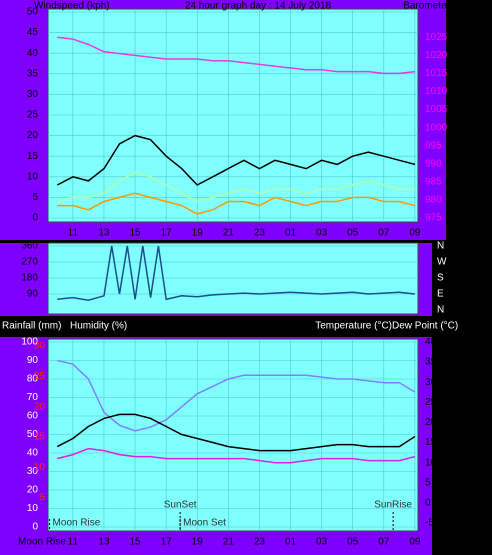  I want to click on y2-tick-label: 20, so click(431, 422).